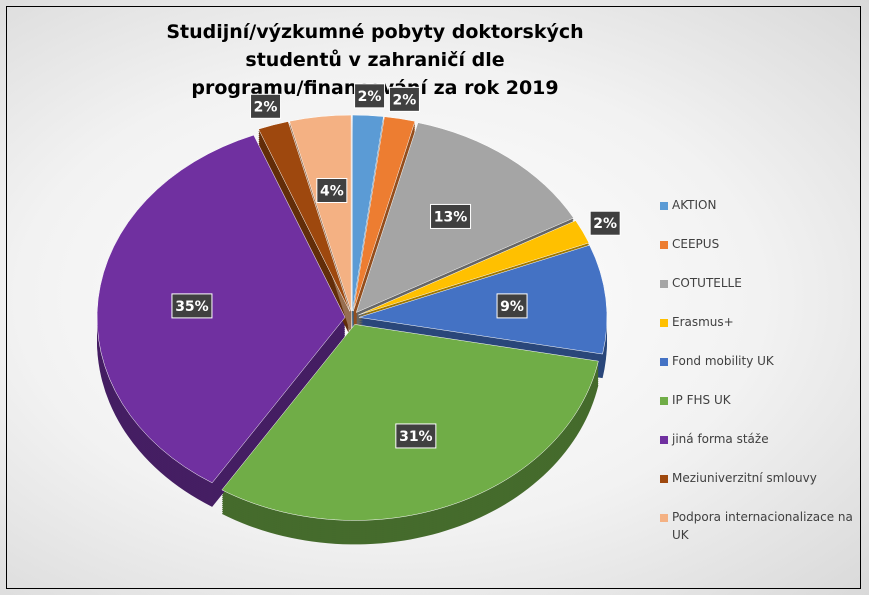  I want to click on legend-label: AKTION, so click(694, 205).